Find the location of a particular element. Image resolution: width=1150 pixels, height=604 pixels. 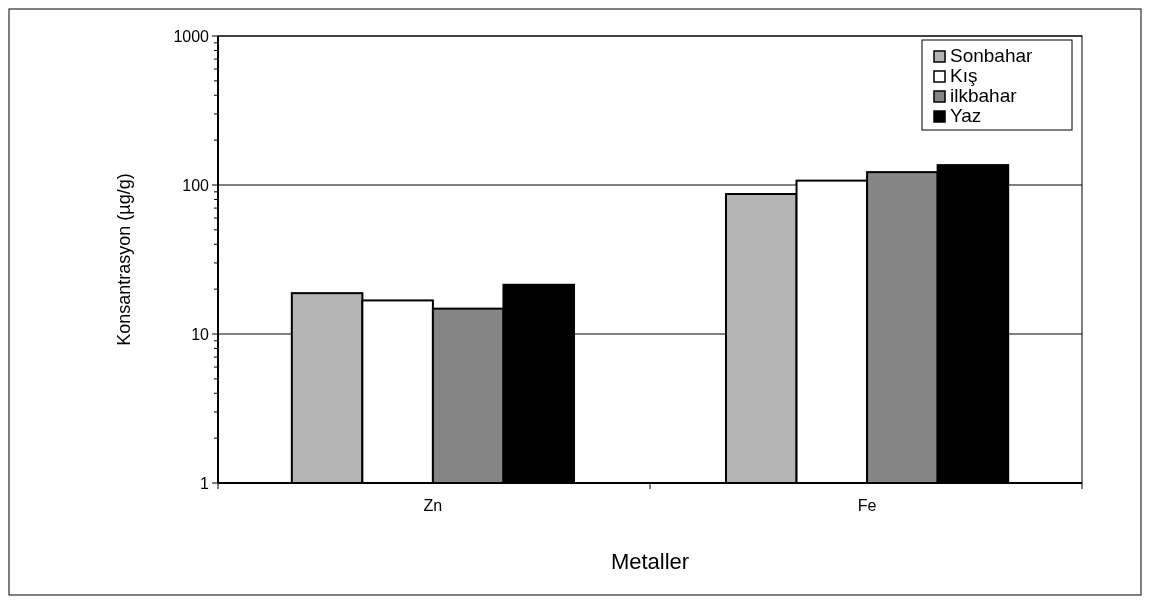

y-tick-label: 1000 is located at coordinates (191, 36).